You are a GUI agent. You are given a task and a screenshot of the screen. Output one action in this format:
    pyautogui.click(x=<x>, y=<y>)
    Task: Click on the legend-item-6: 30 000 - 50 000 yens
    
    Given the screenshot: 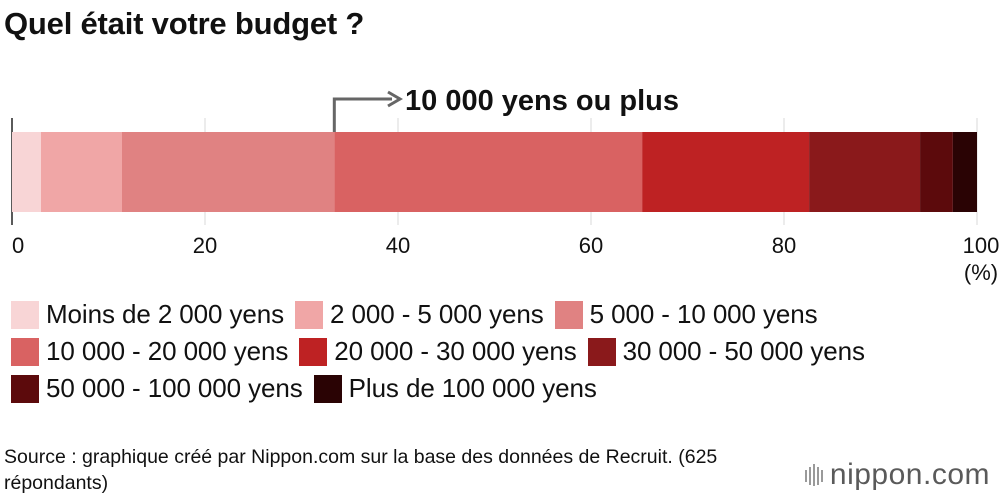 What is the action you would take?
    pyautogui.click(x=726, y=351)
    